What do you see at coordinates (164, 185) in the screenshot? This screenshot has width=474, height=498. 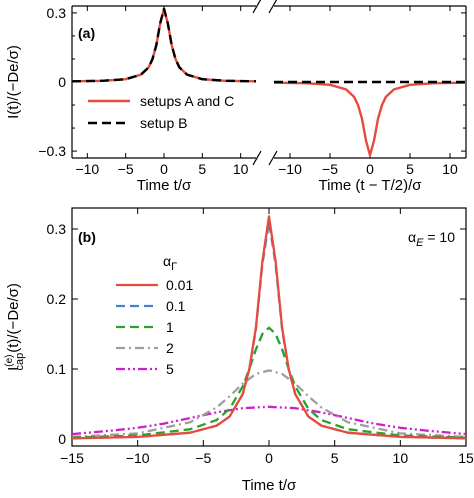 I see `x-axis-label-a-left: Time t/σ` at bounding box center [164, 185].